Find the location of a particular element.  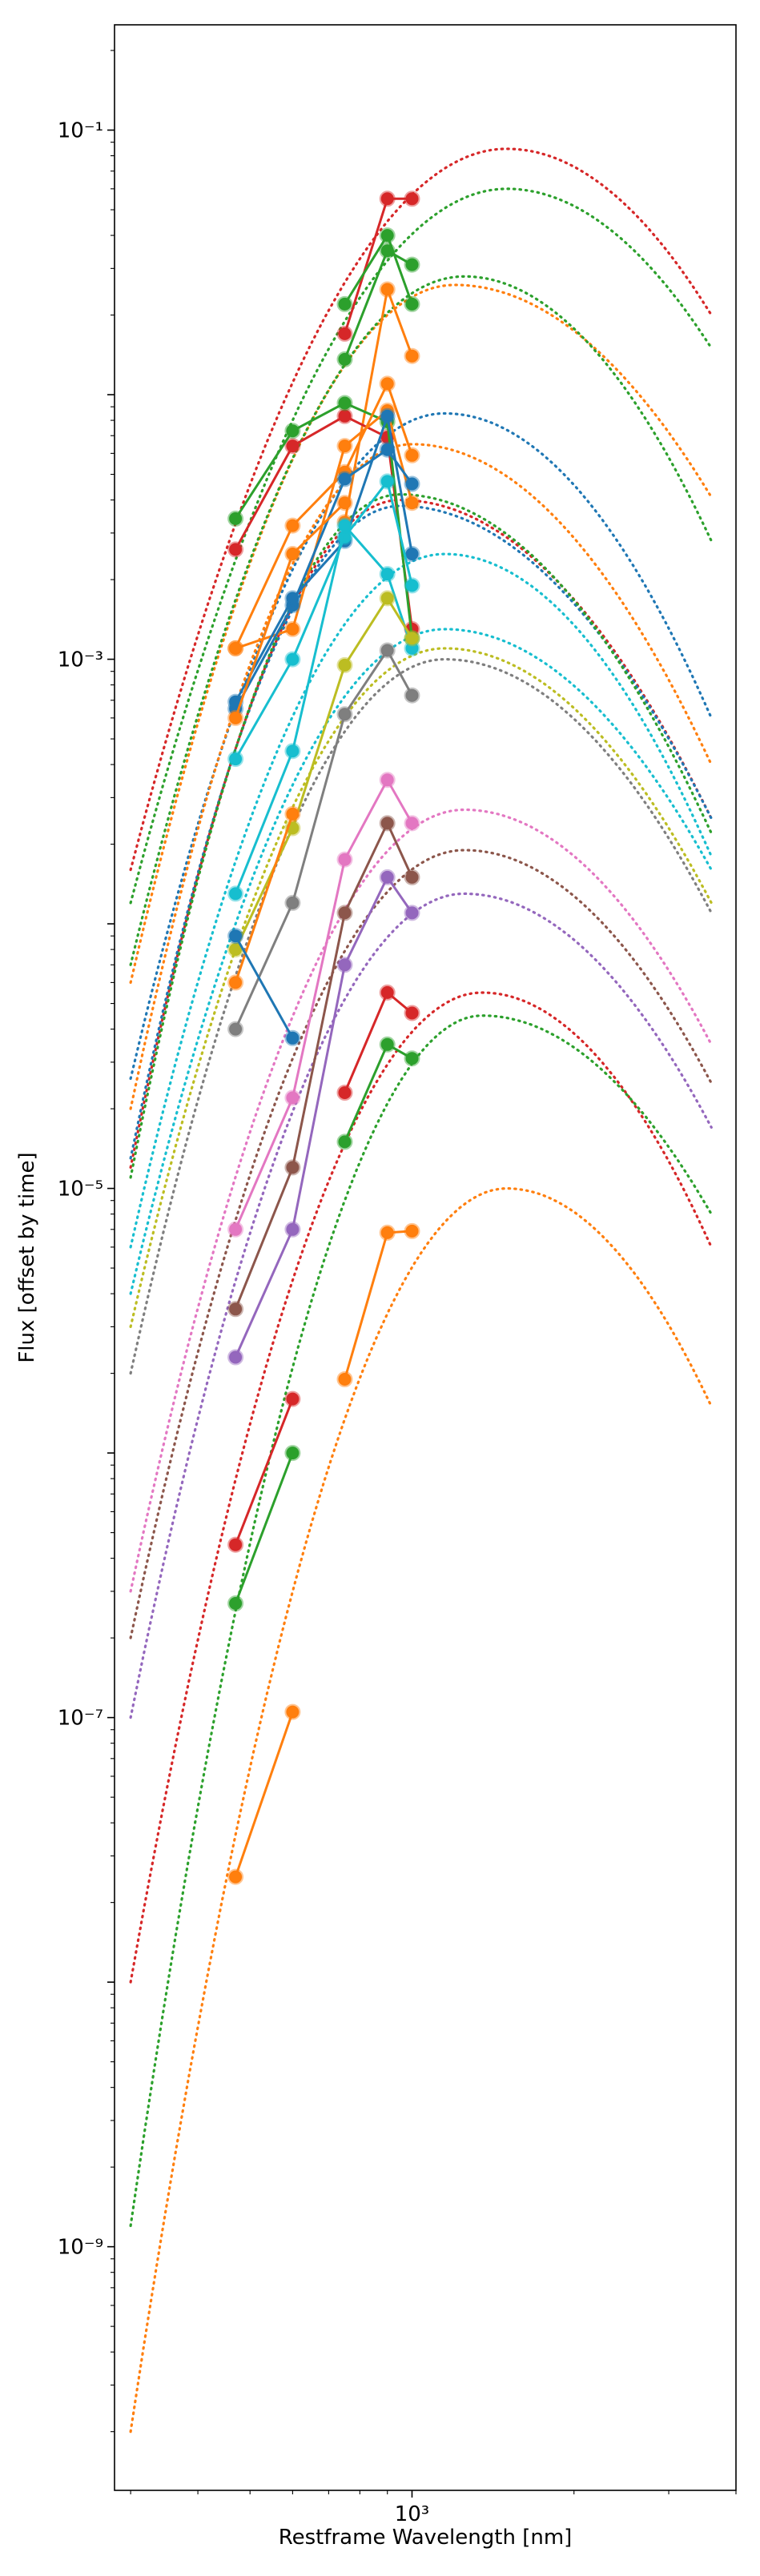

y-tick-label: 10⁻³ is located at coordinates (80, 660).